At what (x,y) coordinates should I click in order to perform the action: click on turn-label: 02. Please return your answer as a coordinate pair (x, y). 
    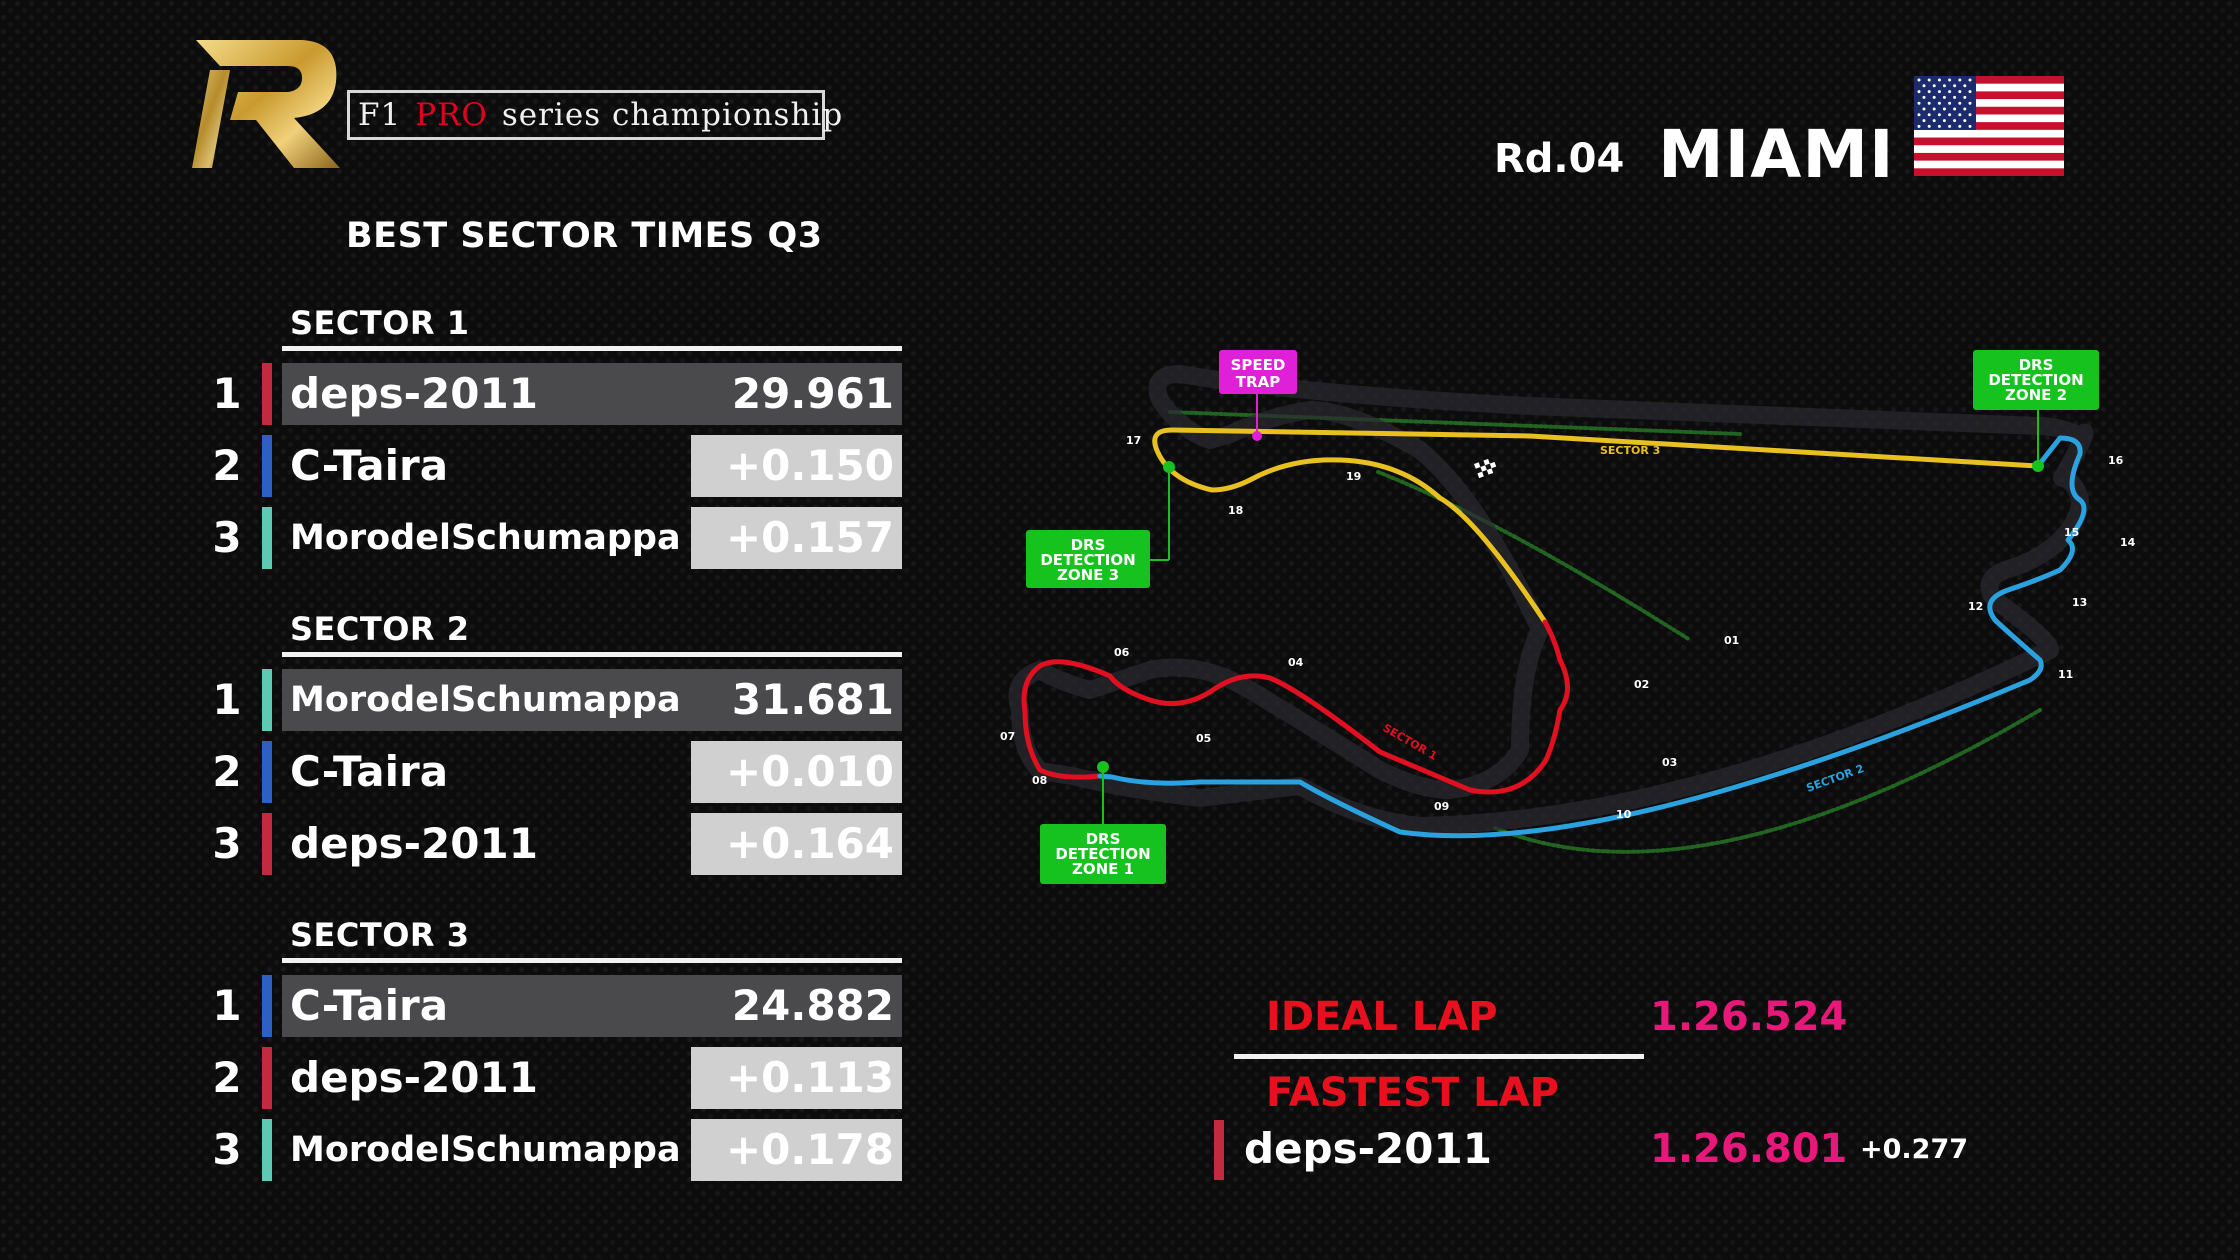
    Looking at the image, I should click on (1641, 684).